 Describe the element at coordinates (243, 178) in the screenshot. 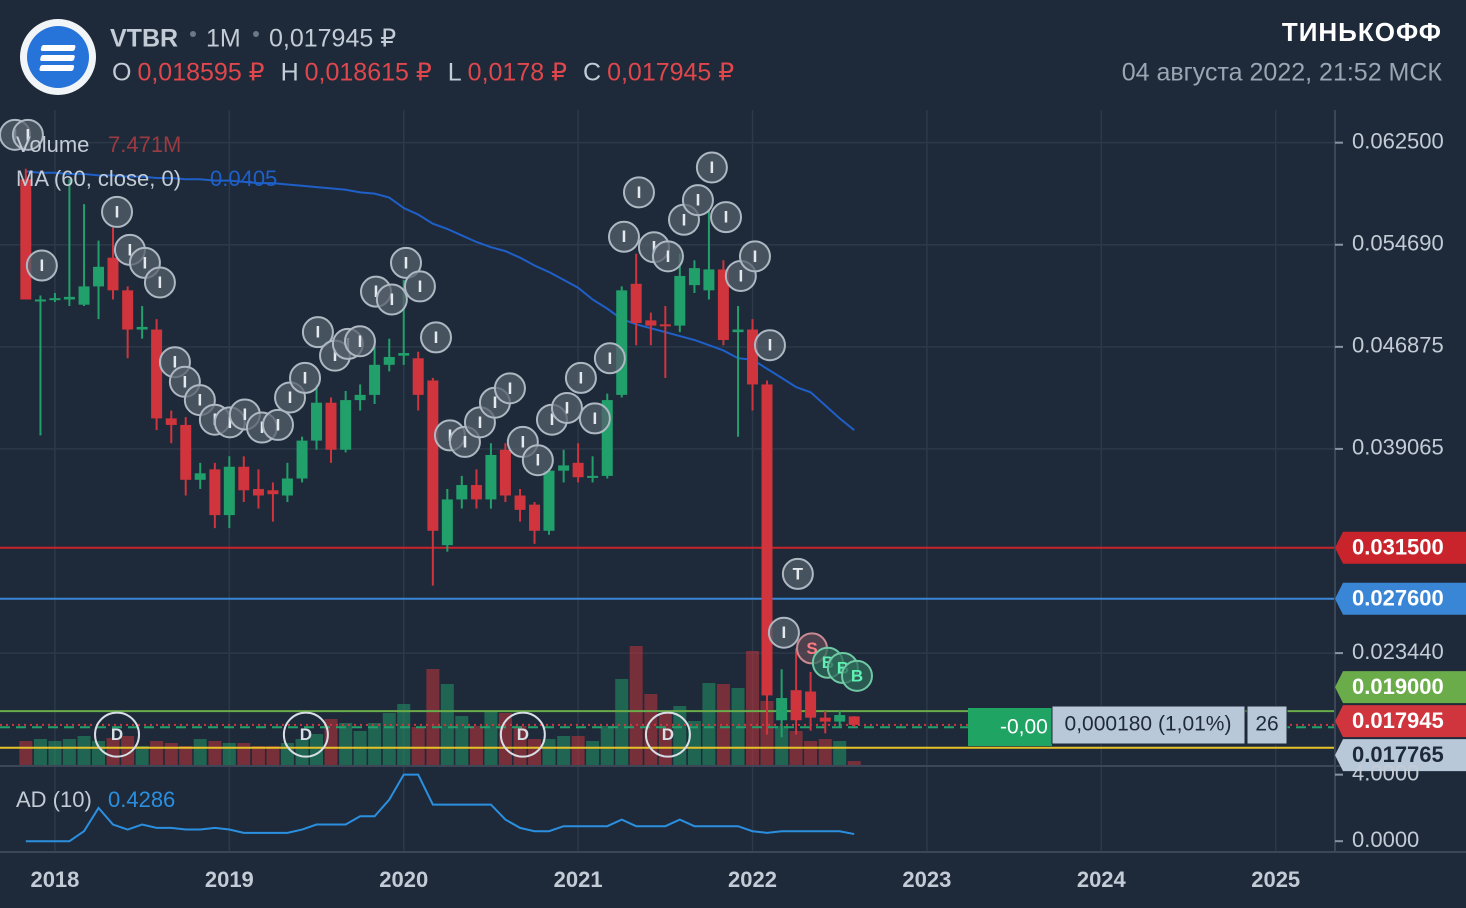

I see `legend-value: 0.0405` at that location.